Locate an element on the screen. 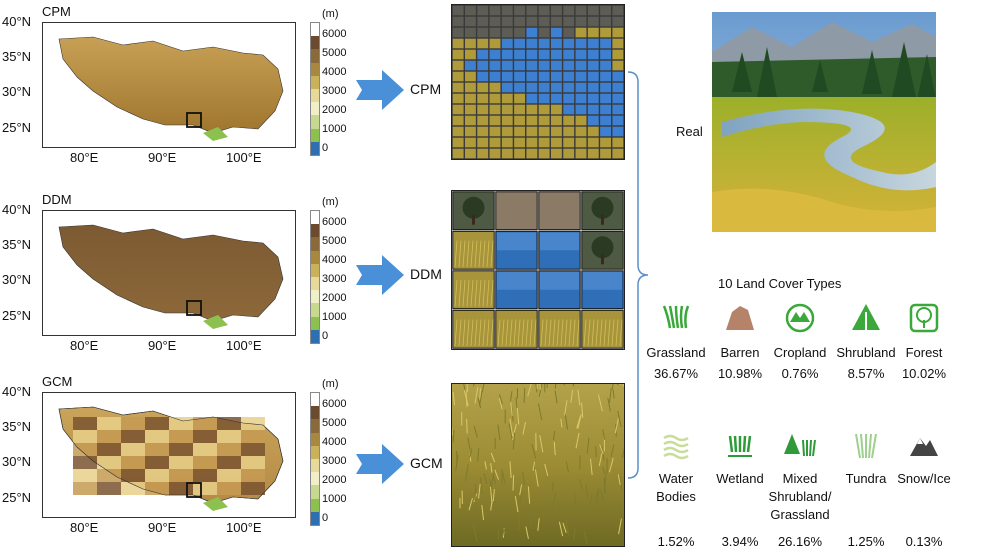 The width and height of the screenshot is (998, 560). colorbar-level-label: 3000 is located at coordinates (334, 461).